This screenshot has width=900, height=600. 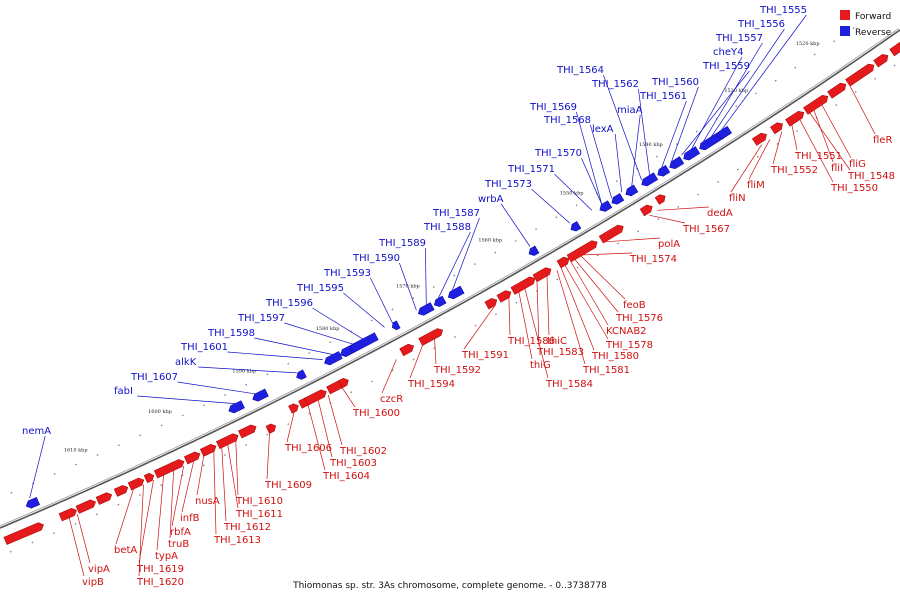 What do you see at coordinates (567, 120) in the screenshot?
I see `reverse-gene-label: THI_1568` at bounding box center [567, 120].